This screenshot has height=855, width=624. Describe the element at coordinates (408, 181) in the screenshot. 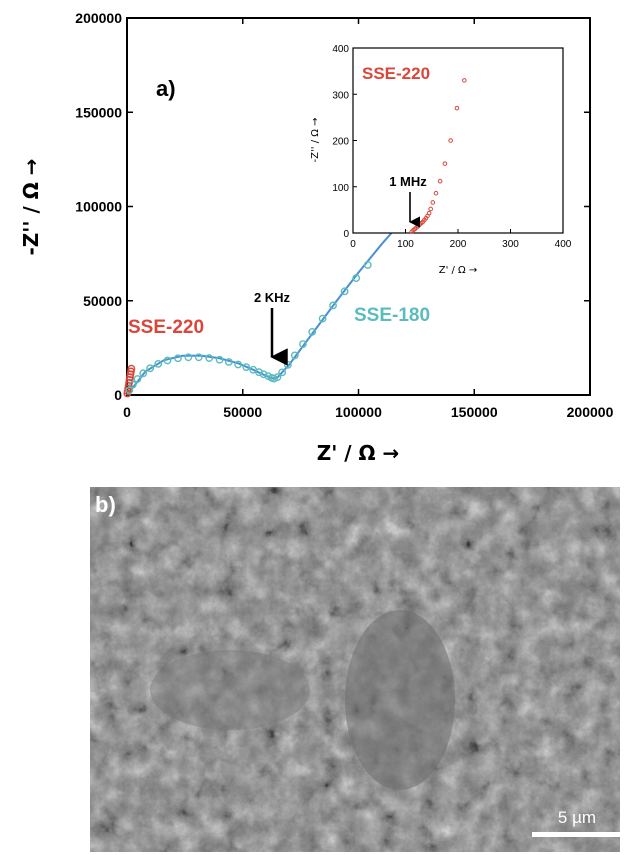

I see `inset-annotation-1mhz: 1 MHz` at that location.